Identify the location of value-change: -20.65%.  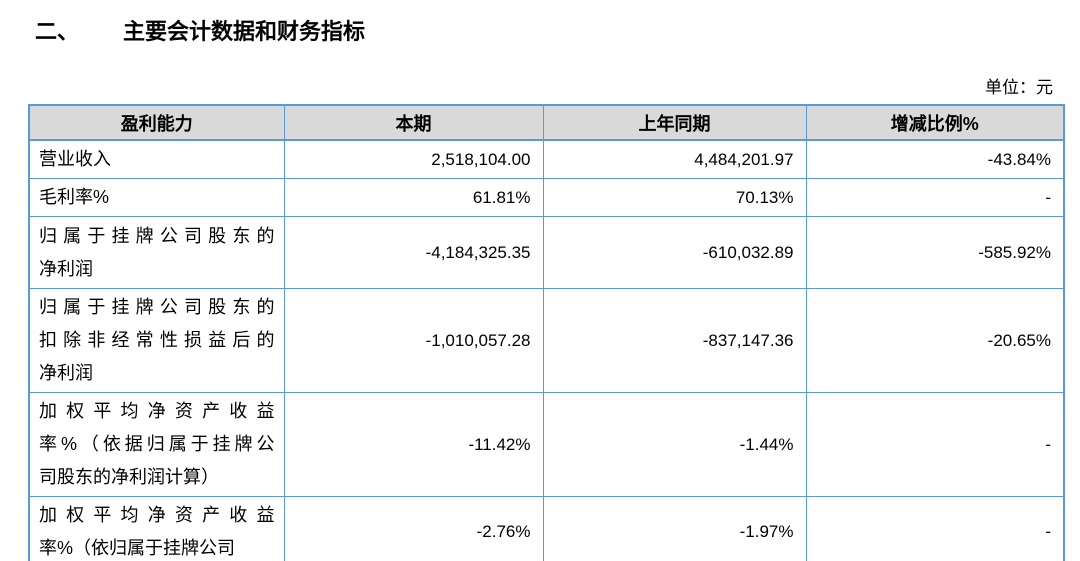
(935, 340).